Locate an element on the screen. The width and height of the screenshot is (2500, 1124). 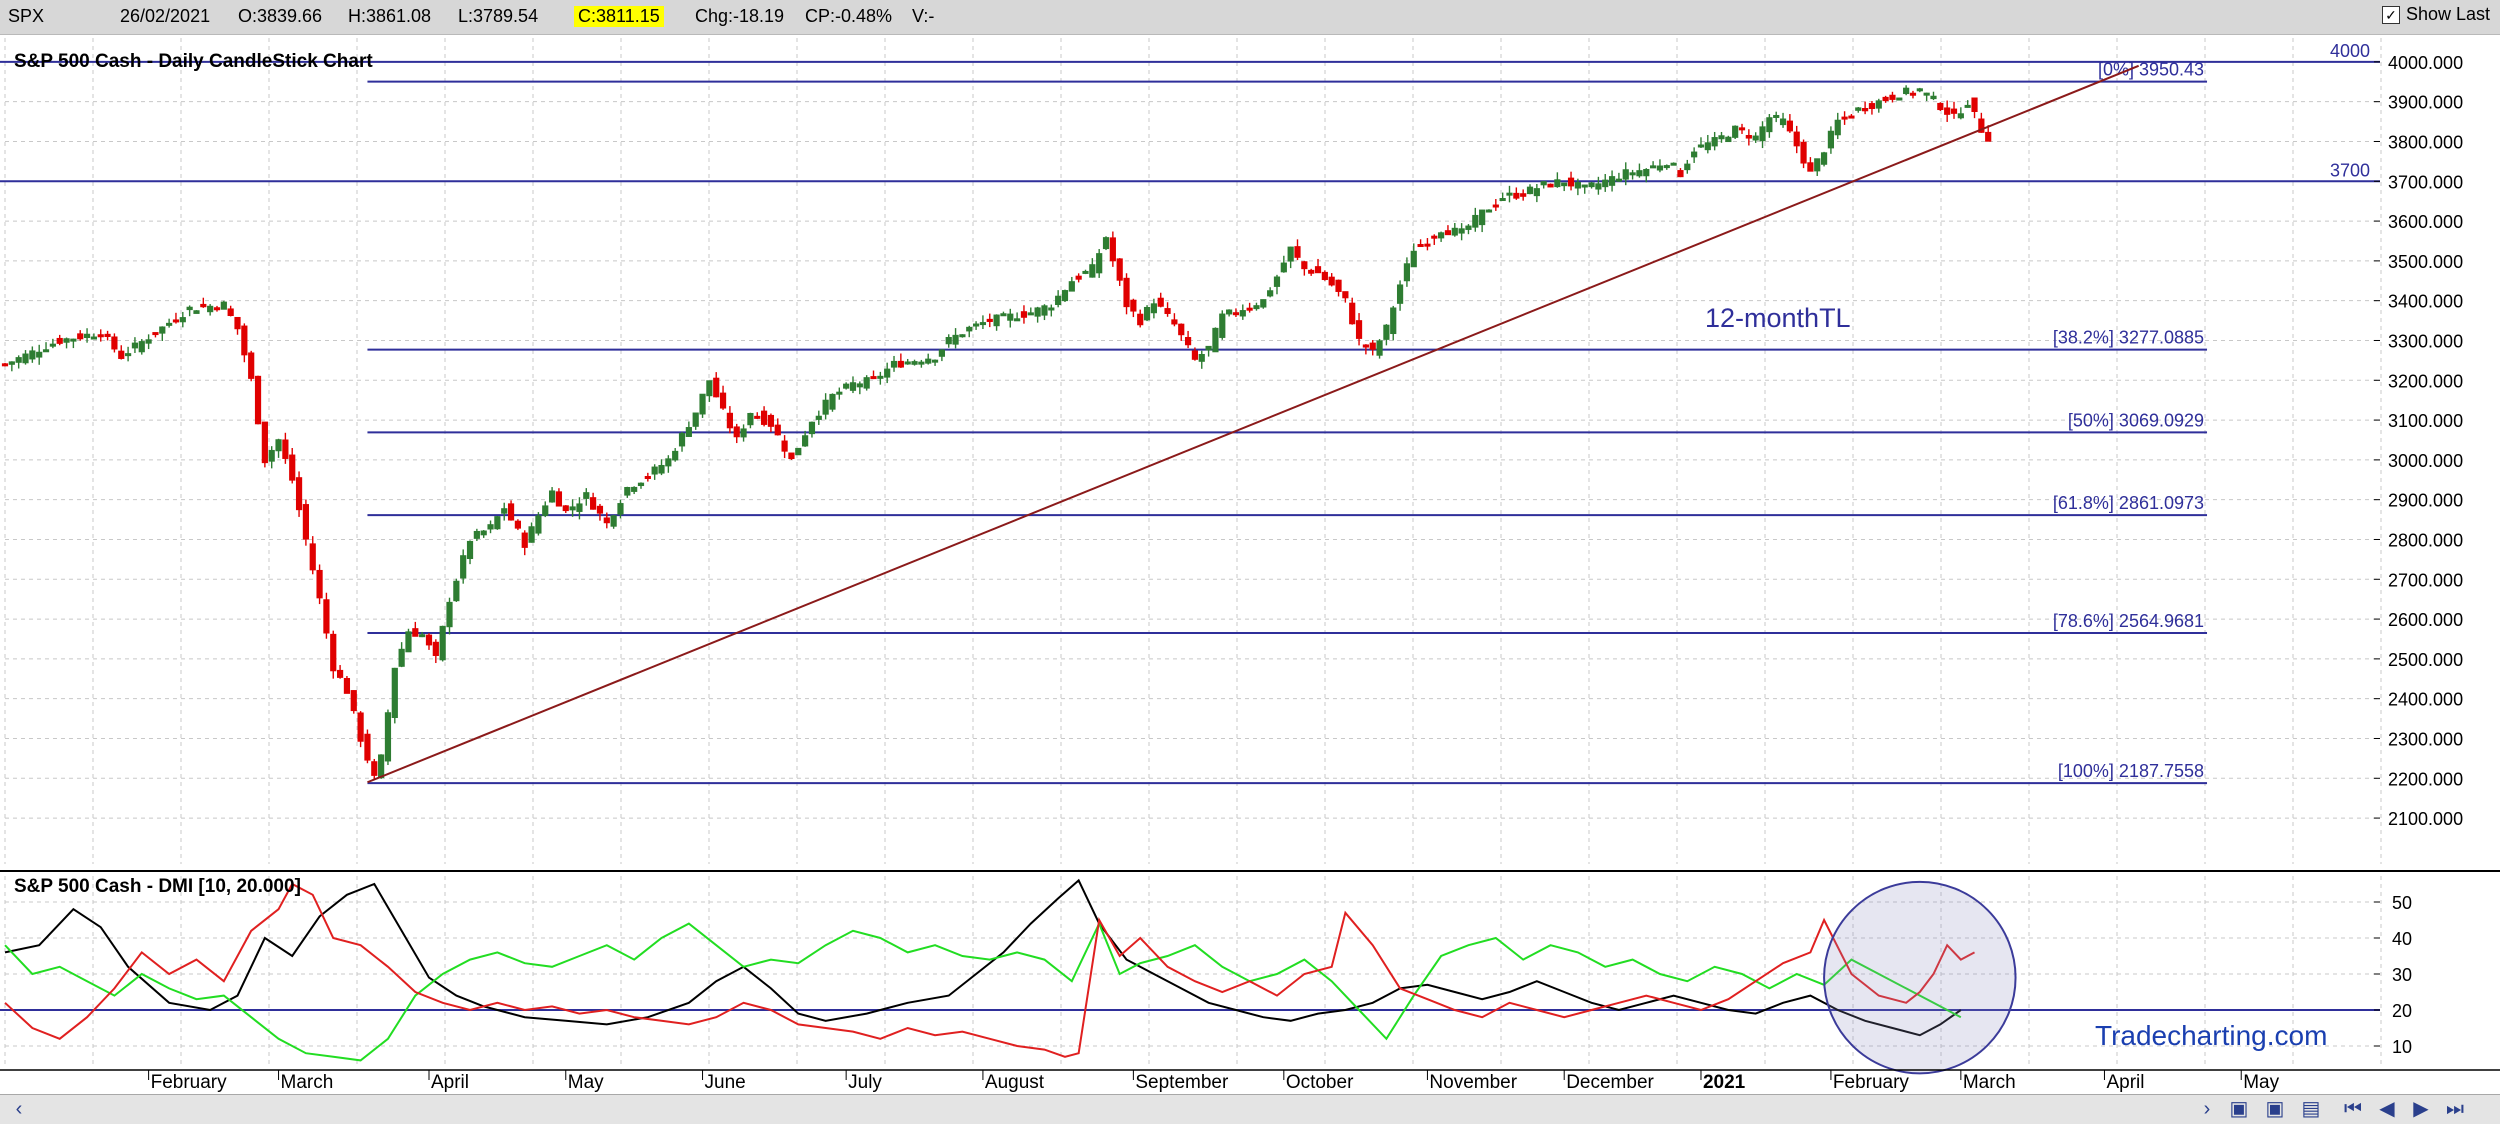
dmi-series is located at coordinates (989, 970).